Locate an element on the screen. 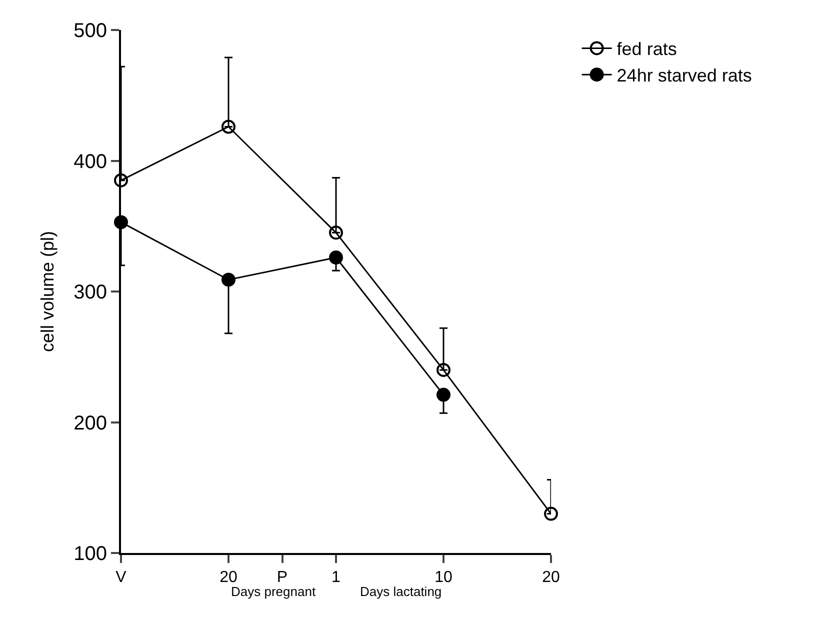 Image resolution: width=819 pixels, height=624 pixels. y-tick-label: 400 is located at coordinates (90, 161).